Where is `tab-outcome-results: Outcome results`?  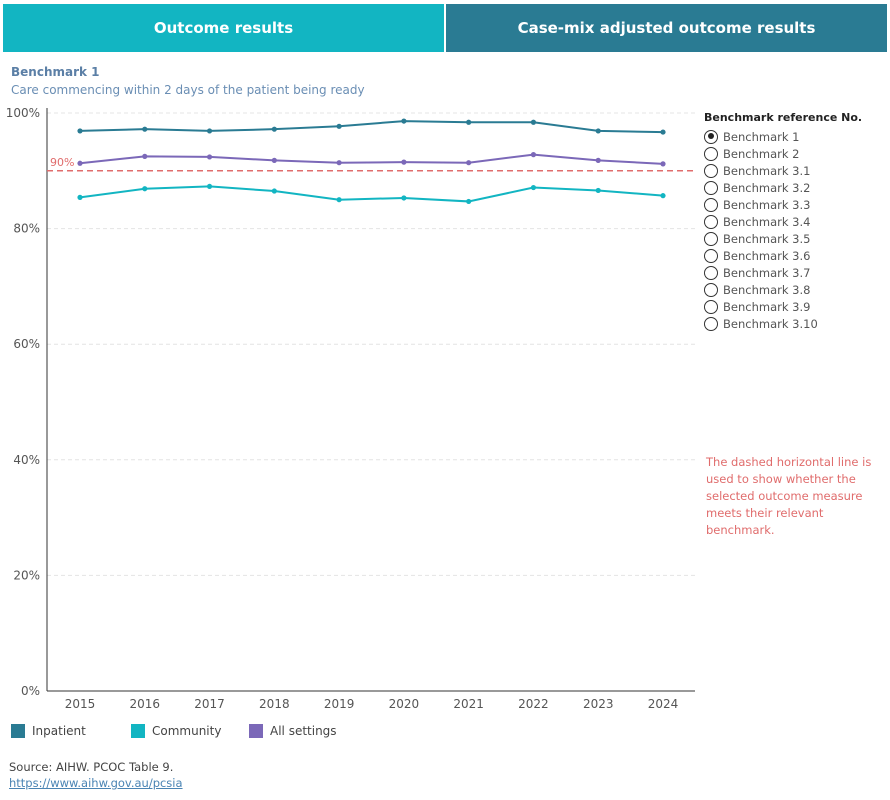 tab-outcome-results: Outcome results is located at coordinates (223, 28).